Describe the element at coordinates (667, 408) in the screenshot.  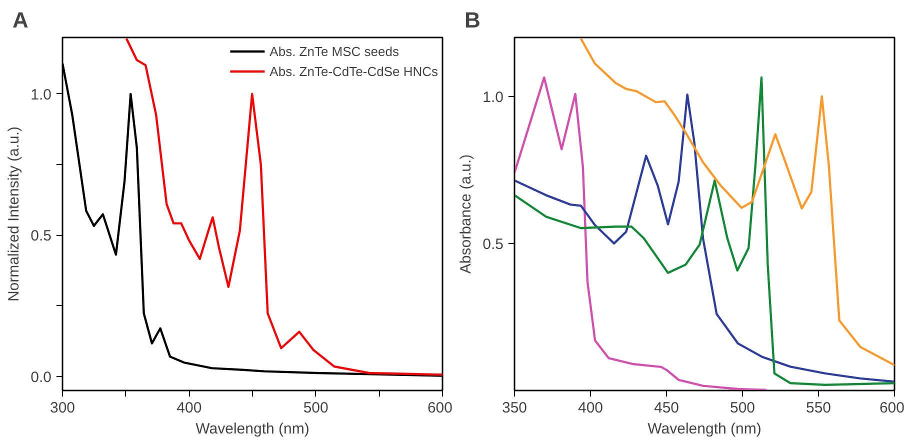
I see `x-tick-label: 450` at that location.